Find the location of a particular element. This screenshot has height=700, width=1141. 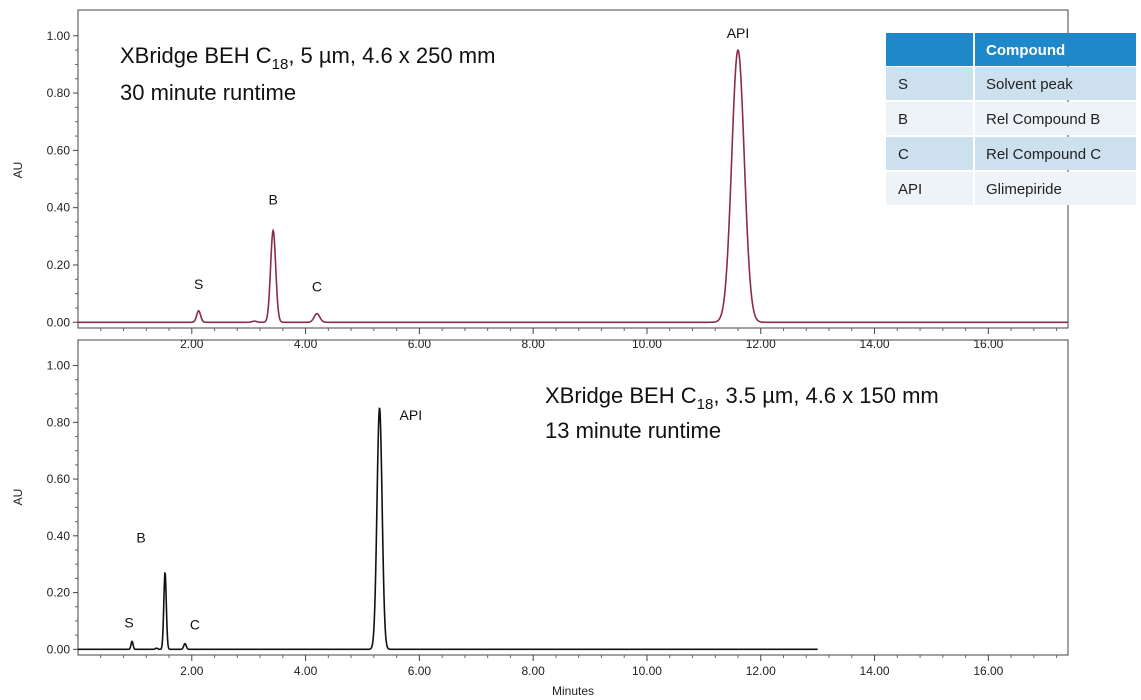

runtime-annotation: 13 minute runtime is located at coordinates (633, 430).